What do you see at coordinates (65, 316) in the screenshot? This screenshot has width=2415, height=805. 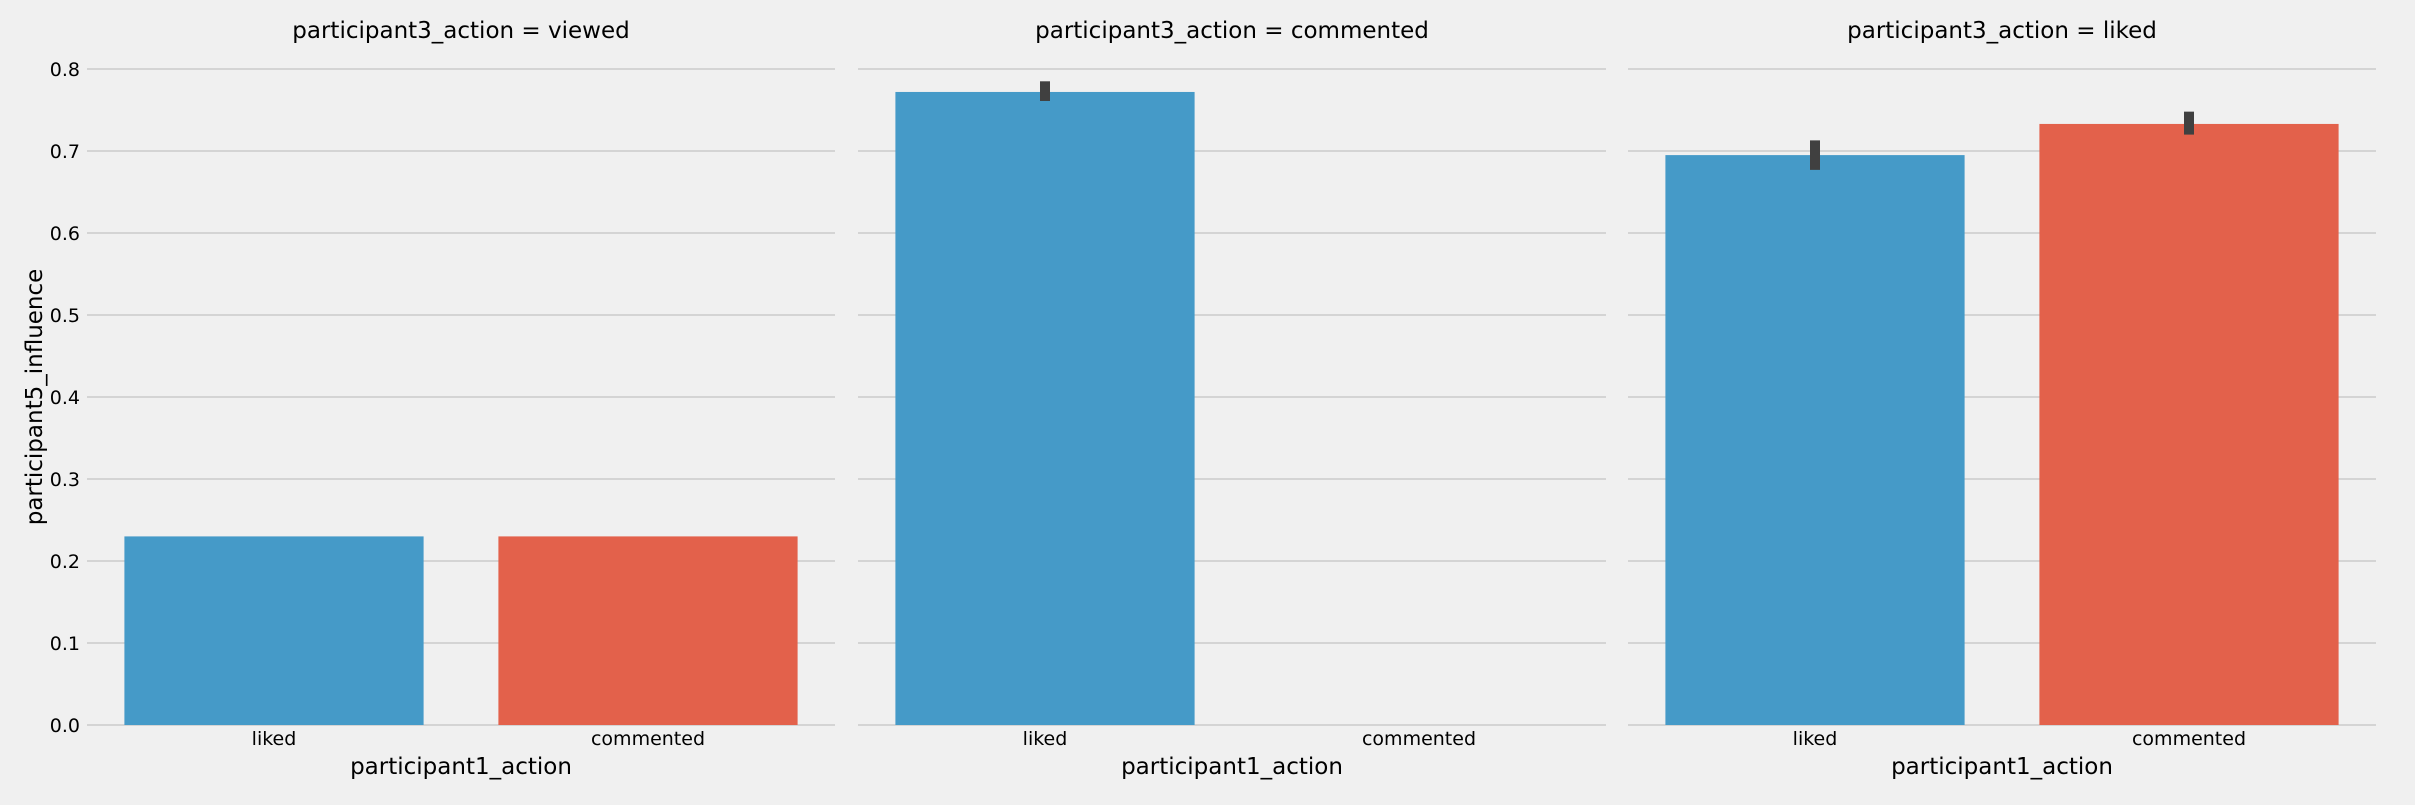 I see `y-tick-label: 0.5` at bounding box center [65, 316].